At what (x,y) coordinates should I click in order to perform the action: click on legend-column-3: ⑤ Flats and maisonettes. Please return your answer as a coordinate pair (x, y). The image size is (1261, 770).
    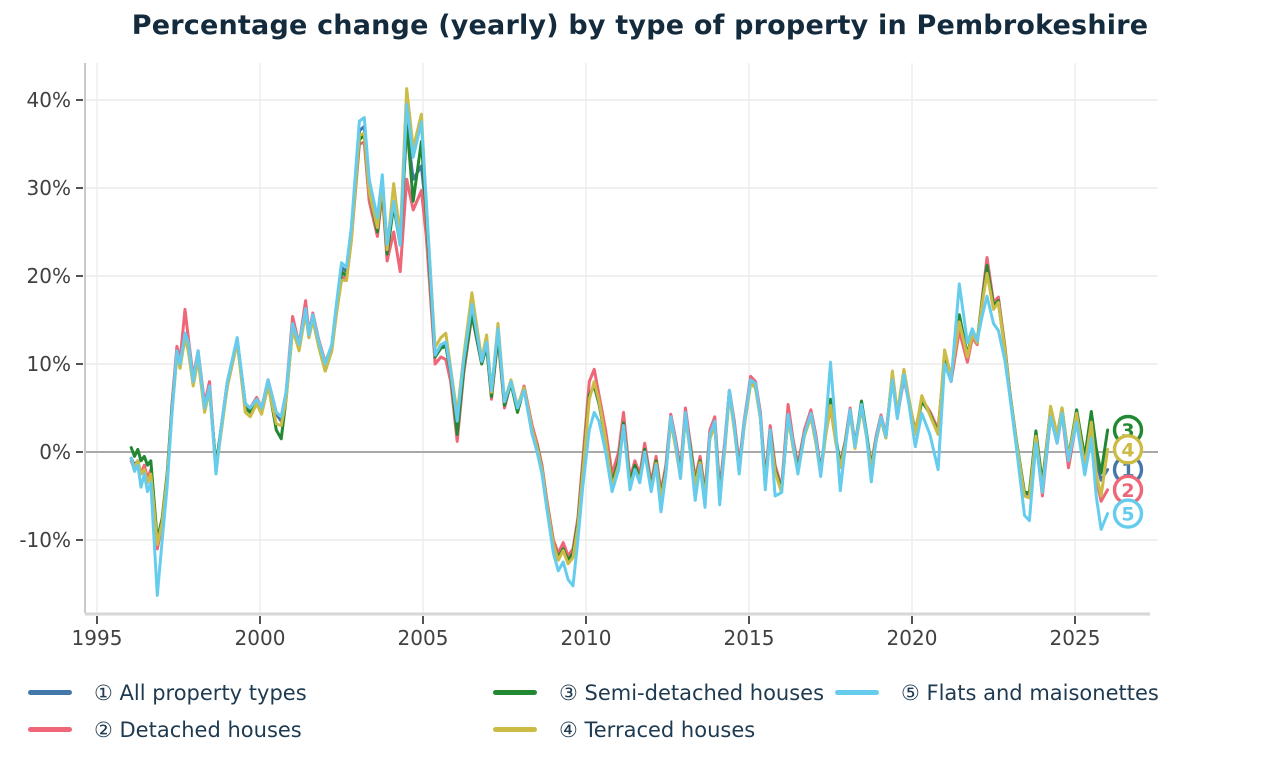
    Looking at the image, I should click on (997, 692).